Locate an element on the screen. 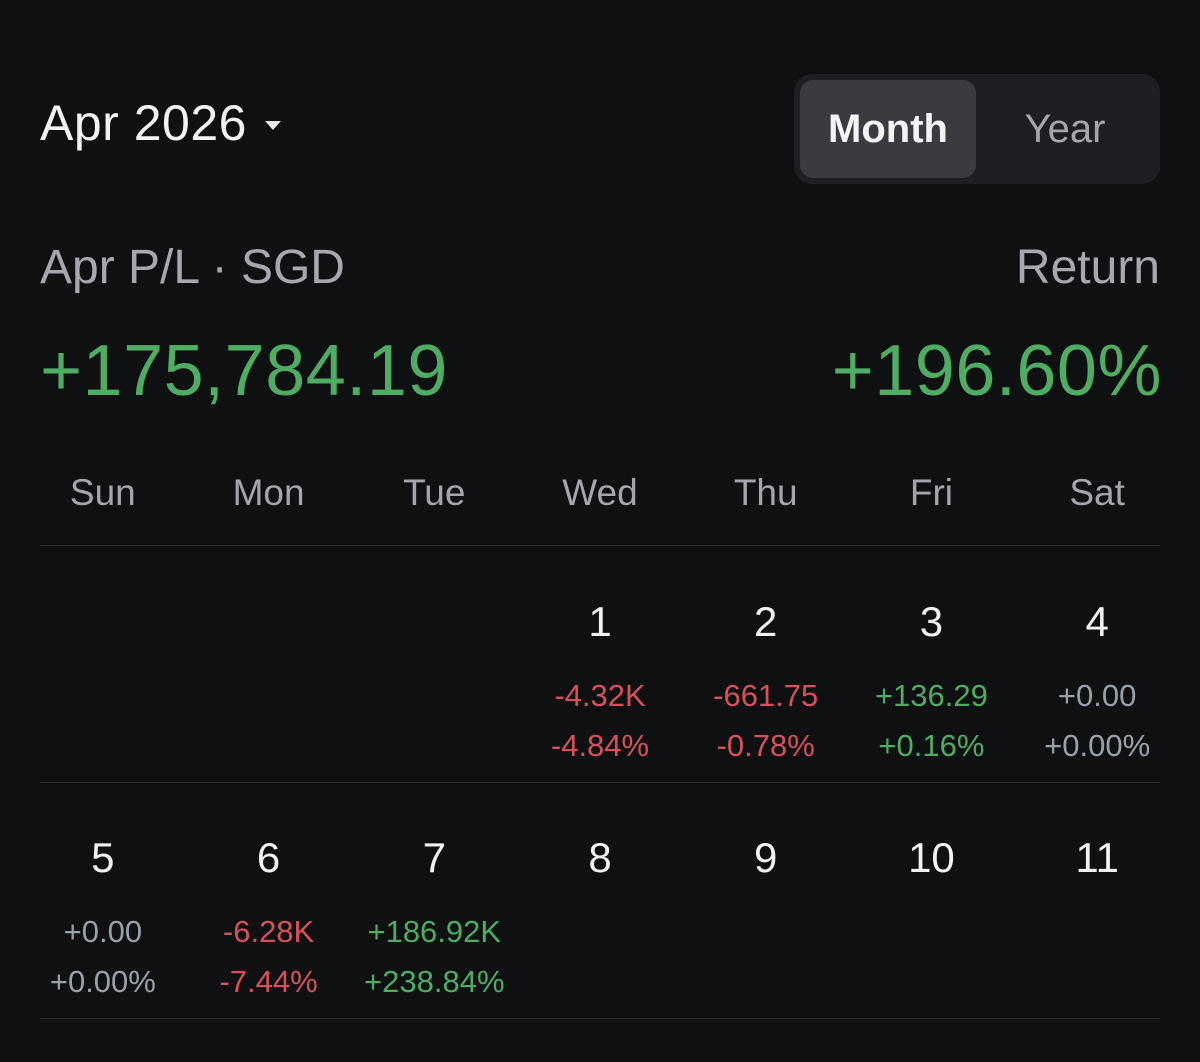  day-number: 11 is located at coordinates (1097, 857).